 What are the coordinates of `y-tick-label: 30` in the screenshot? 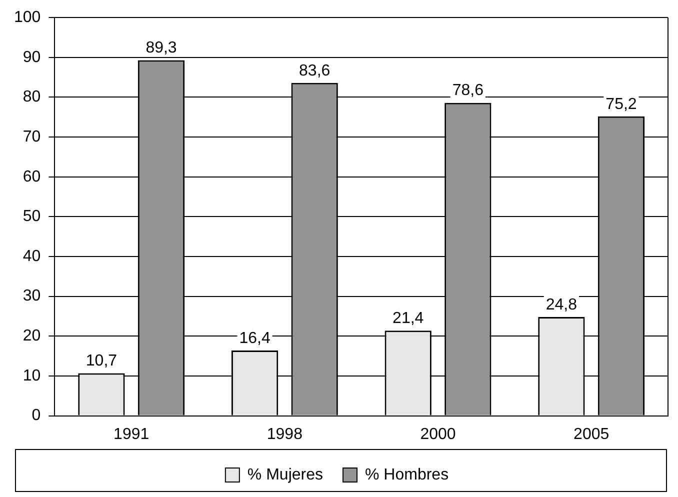 It's located at (31, 296).